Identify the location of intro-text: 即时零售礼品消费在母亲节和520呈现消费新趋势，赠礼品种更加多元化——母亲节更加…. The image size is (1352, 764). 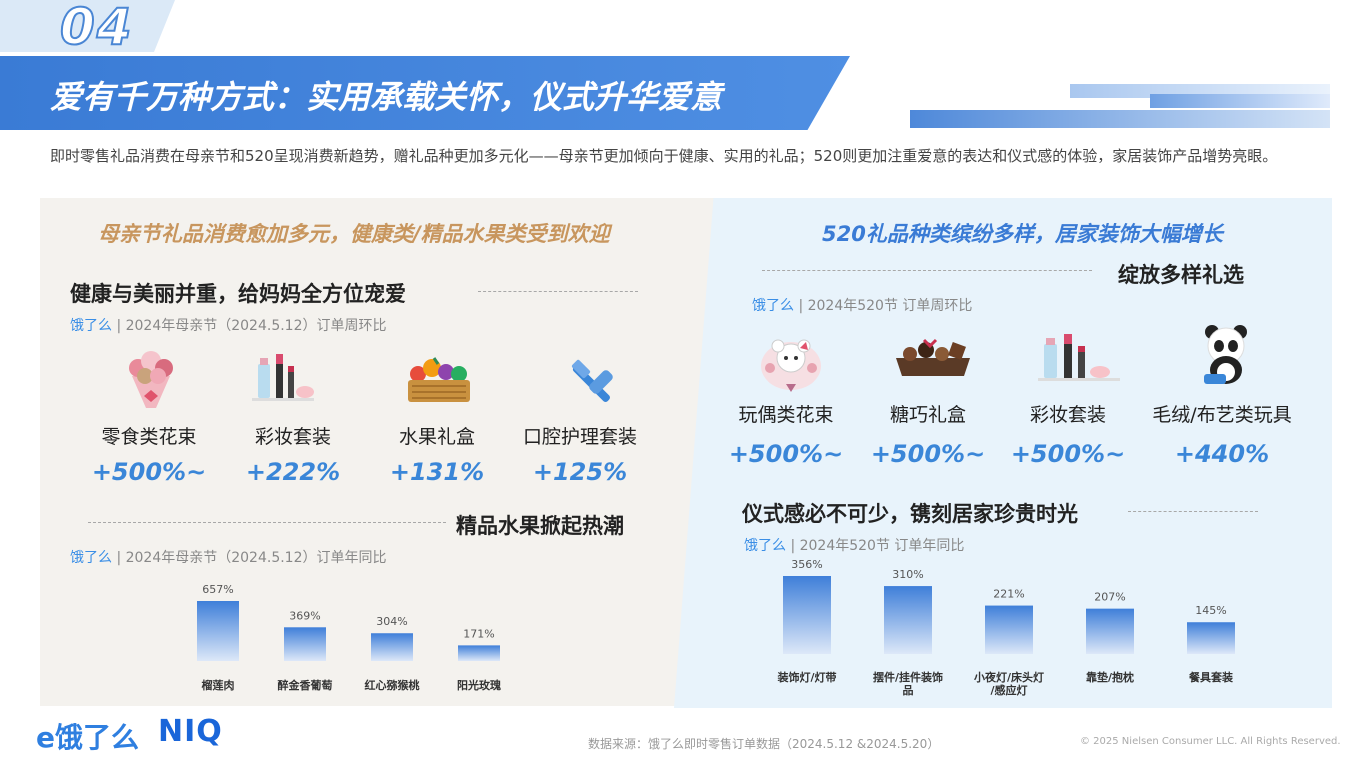
(664, 156).